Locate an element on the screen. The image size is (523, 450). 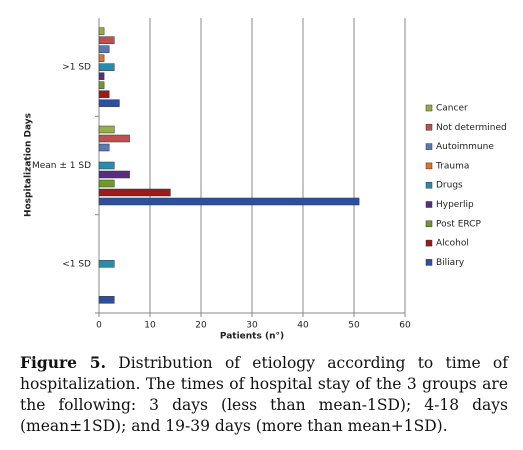
legend-label: Cancer is located at coordinates (452, 109).